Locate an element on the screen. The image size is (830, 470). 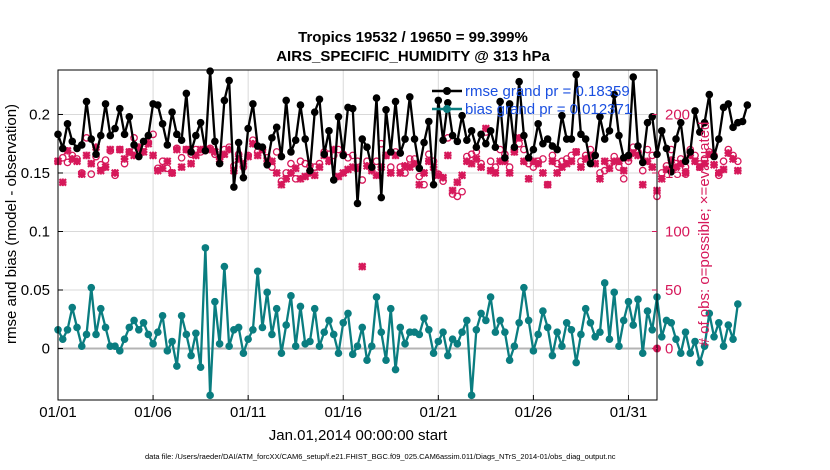
y-axis-right-label: # of obs: o=possible; ×=evaluated is located at coordinates (704, 234).